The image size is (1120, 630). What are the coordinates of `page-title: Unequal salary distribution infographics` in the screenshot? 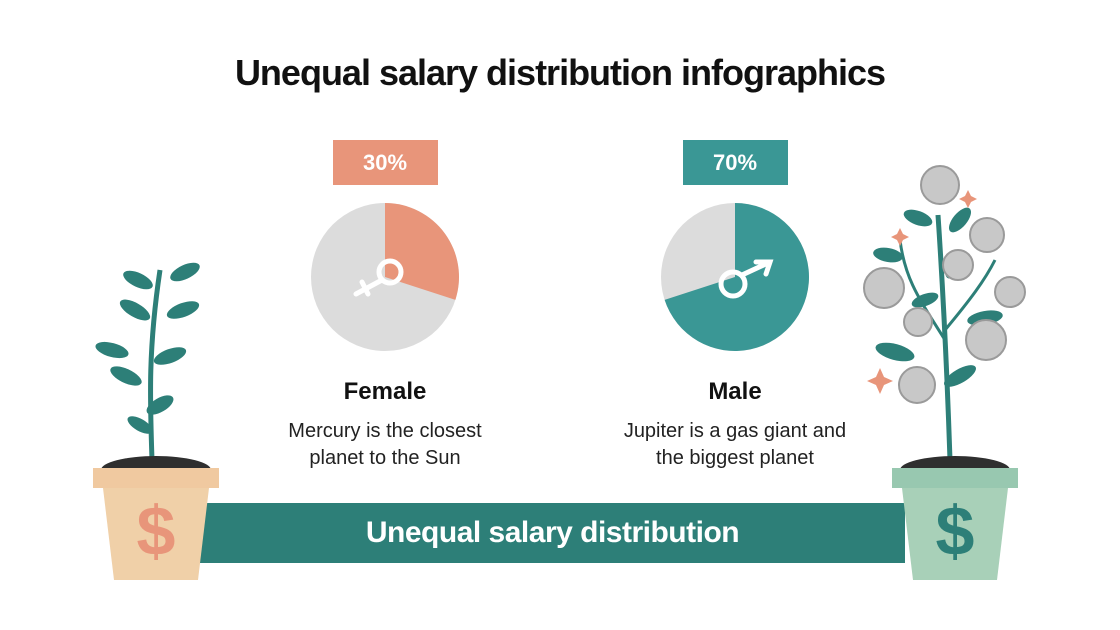 It's located at (560, 72).